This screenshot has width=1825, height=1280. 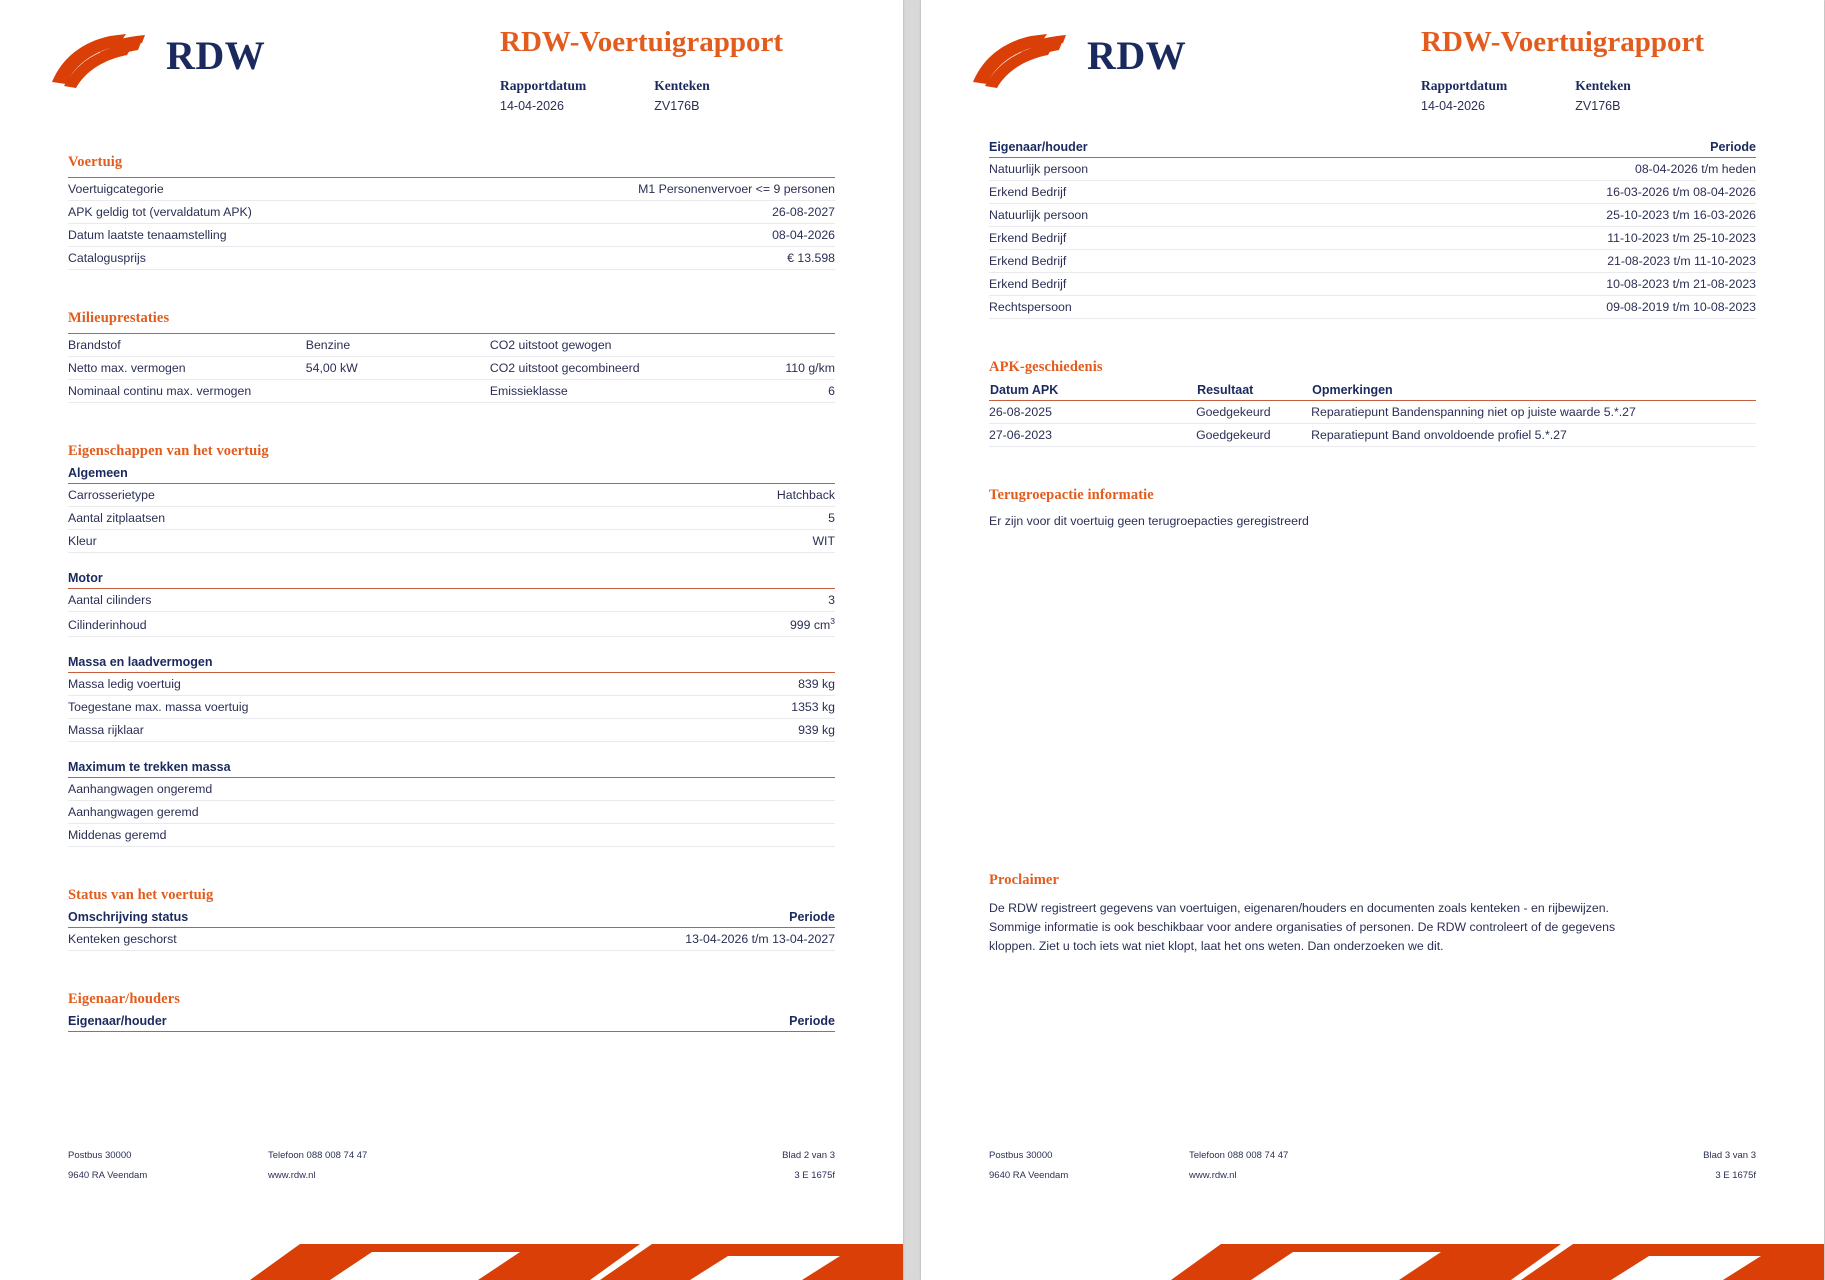 I want to click on table-cell: Kenteken geschorst, so click(x=260, y=940).